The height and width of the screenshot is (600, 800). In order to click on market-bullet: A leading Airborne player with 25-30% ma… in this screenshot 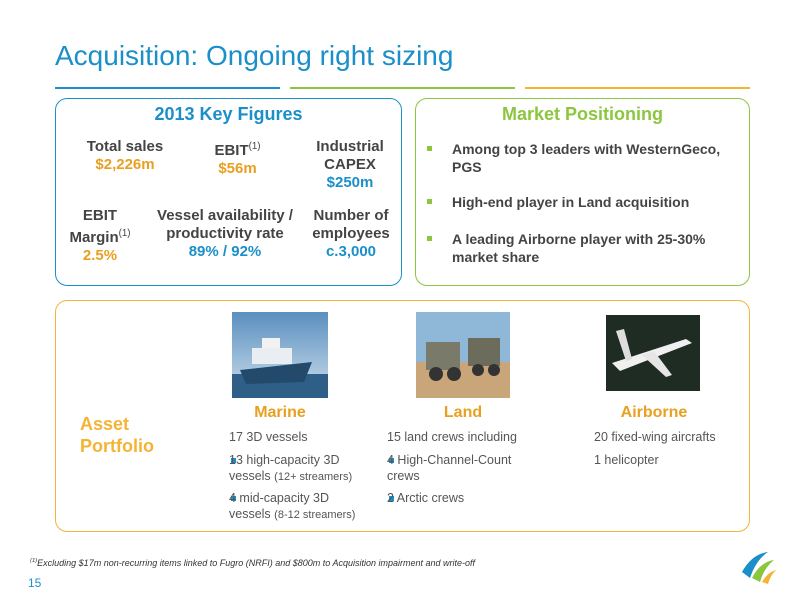, I will do `click(579, 248)`.